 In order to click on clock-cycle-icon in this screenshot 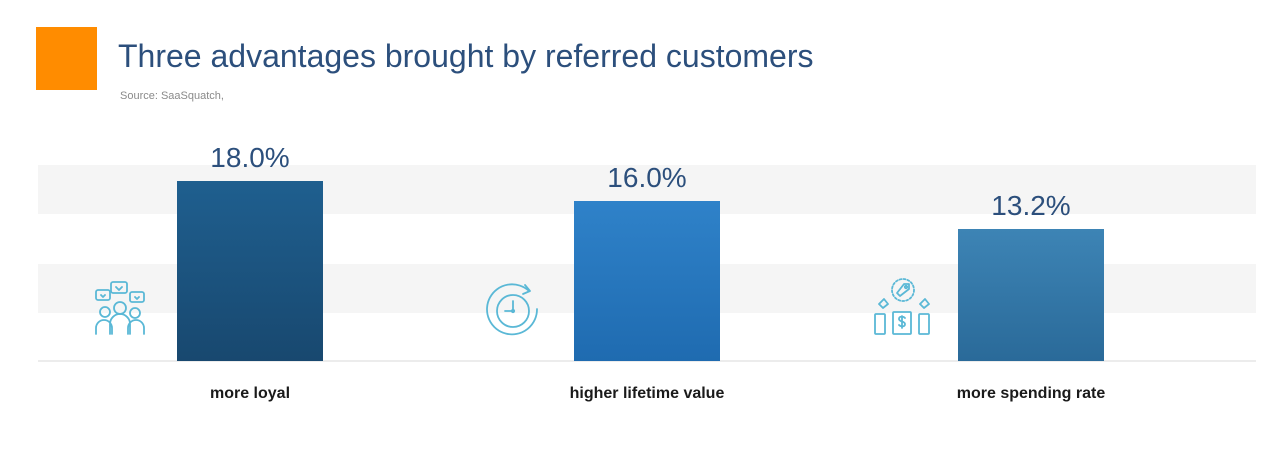, I will do `click(512, 309)`.